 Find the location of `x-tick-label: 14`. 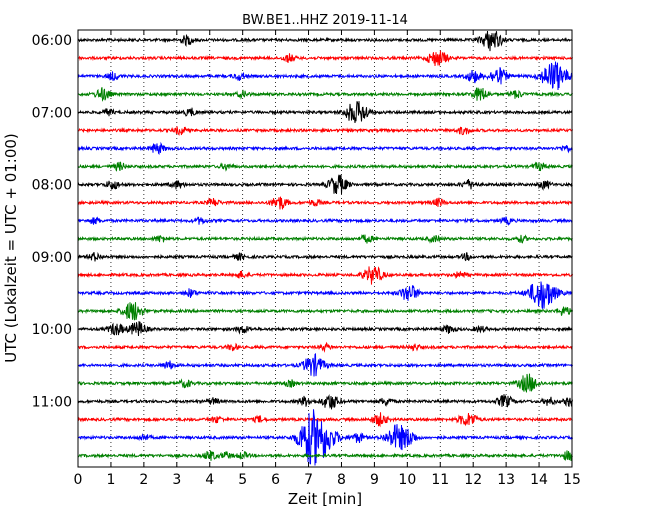

x-tick-label: 14 is located at coordinates (539, 480).